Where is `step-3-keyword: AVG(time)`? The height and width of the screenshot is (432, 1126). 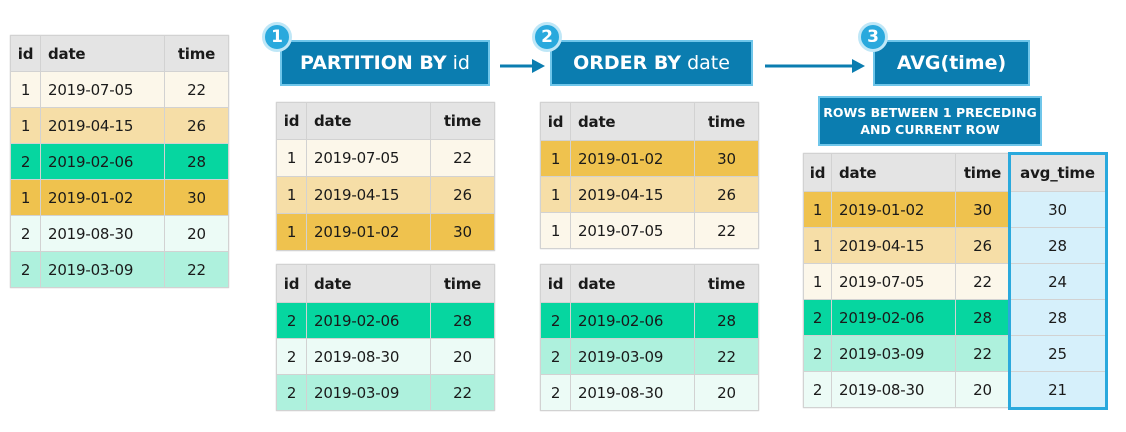 step-3-keyword: AVG(time) is located at coordinates (951, 63).